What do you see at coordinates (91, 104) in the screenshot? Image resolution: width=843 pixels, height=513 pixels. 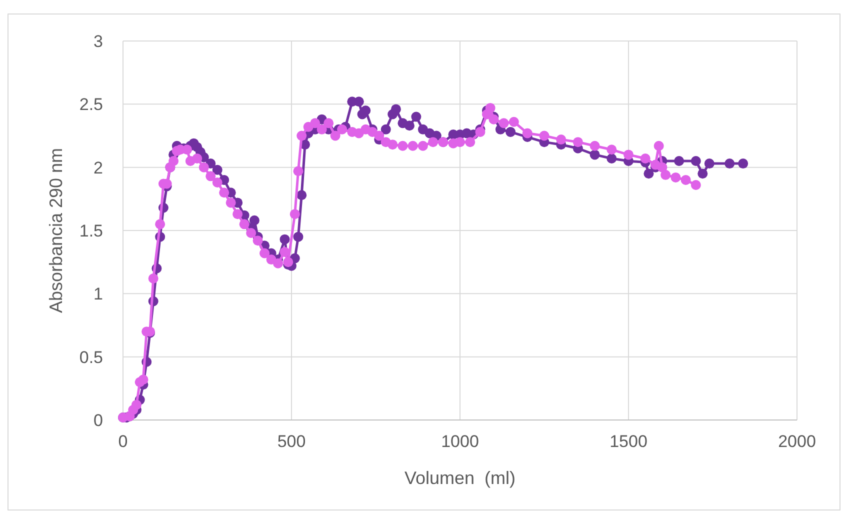 I see `y-tick-label: 2.5` at bounding box center [91, 104].